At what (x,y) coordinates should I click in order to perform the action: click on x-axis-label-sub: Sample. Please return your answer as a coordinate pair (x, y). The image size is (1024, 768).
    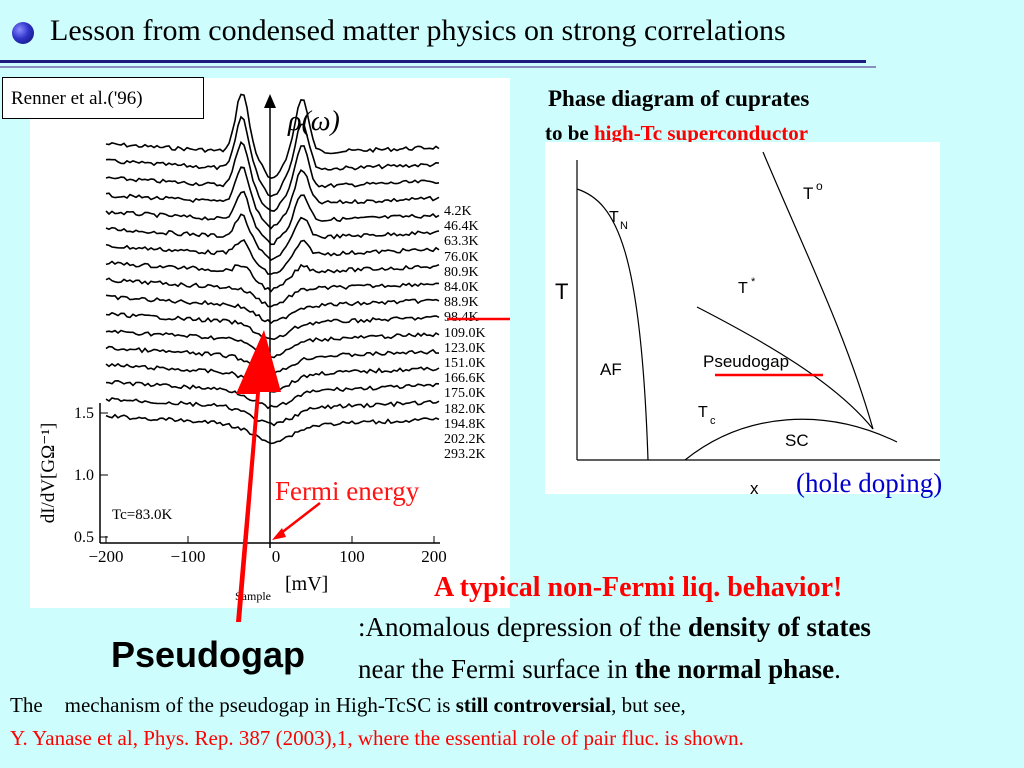
    Looking at the image, I should click on (253, 596).